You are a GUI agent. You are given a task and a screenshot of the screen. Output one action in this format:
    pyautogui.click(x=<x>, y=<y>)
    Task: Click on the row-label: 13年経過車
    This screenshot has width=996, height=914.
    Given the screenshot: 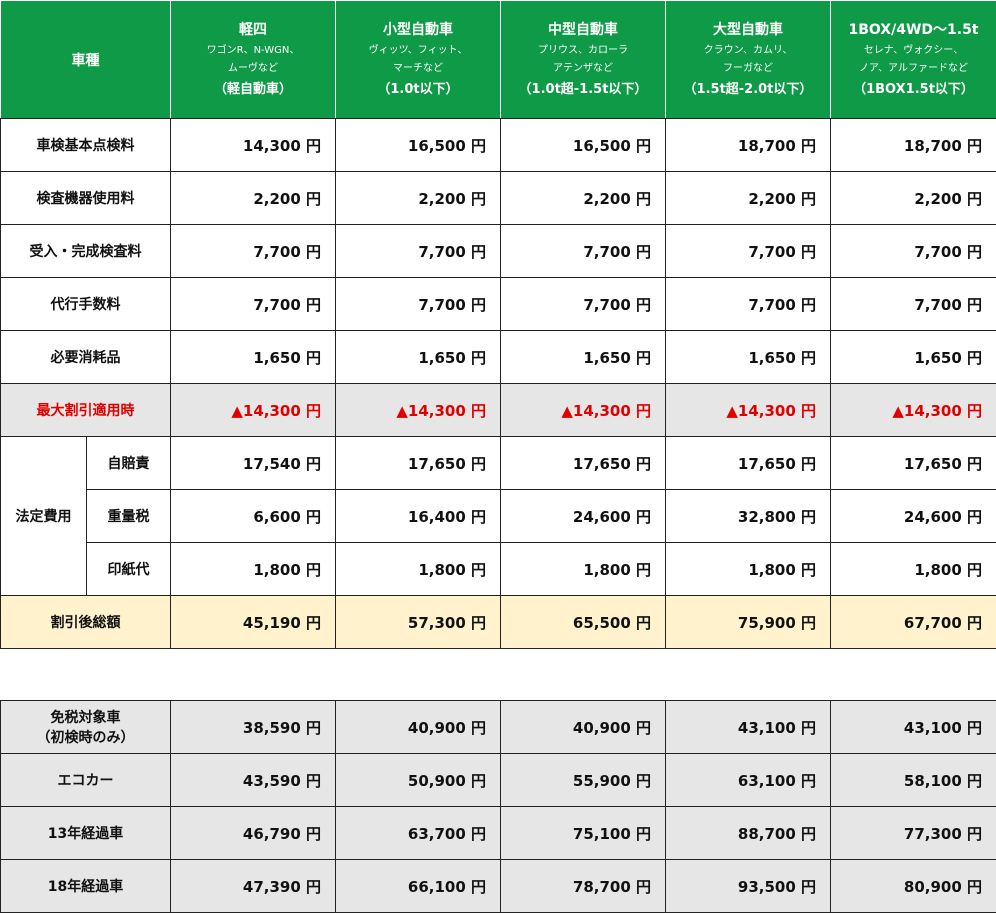 What is the action you would take?
    pyautogui.click(x=85, y=834)
    